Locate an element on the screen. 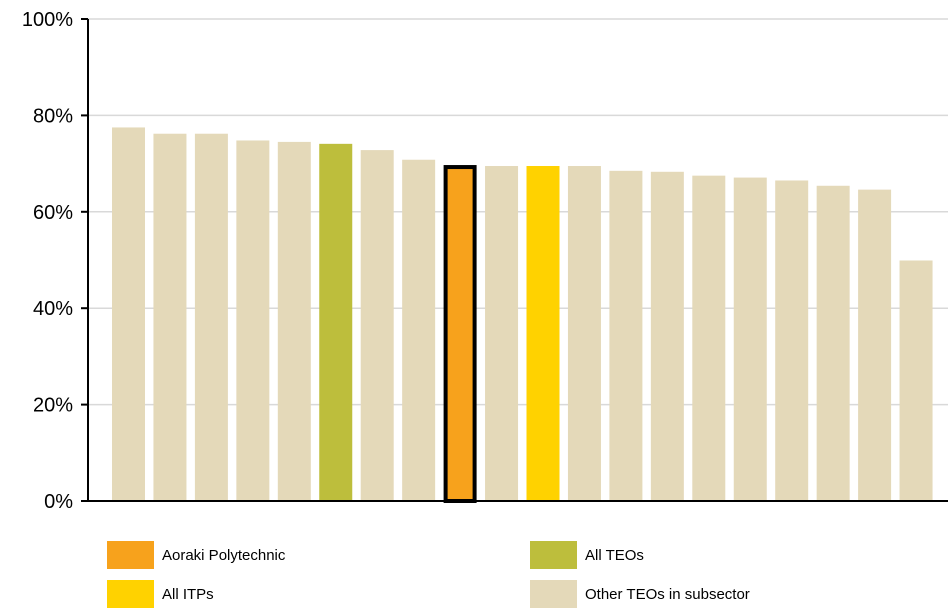 The image size is (948, 613). legend-swatch-other-teos is located at coordinates (553, 594).